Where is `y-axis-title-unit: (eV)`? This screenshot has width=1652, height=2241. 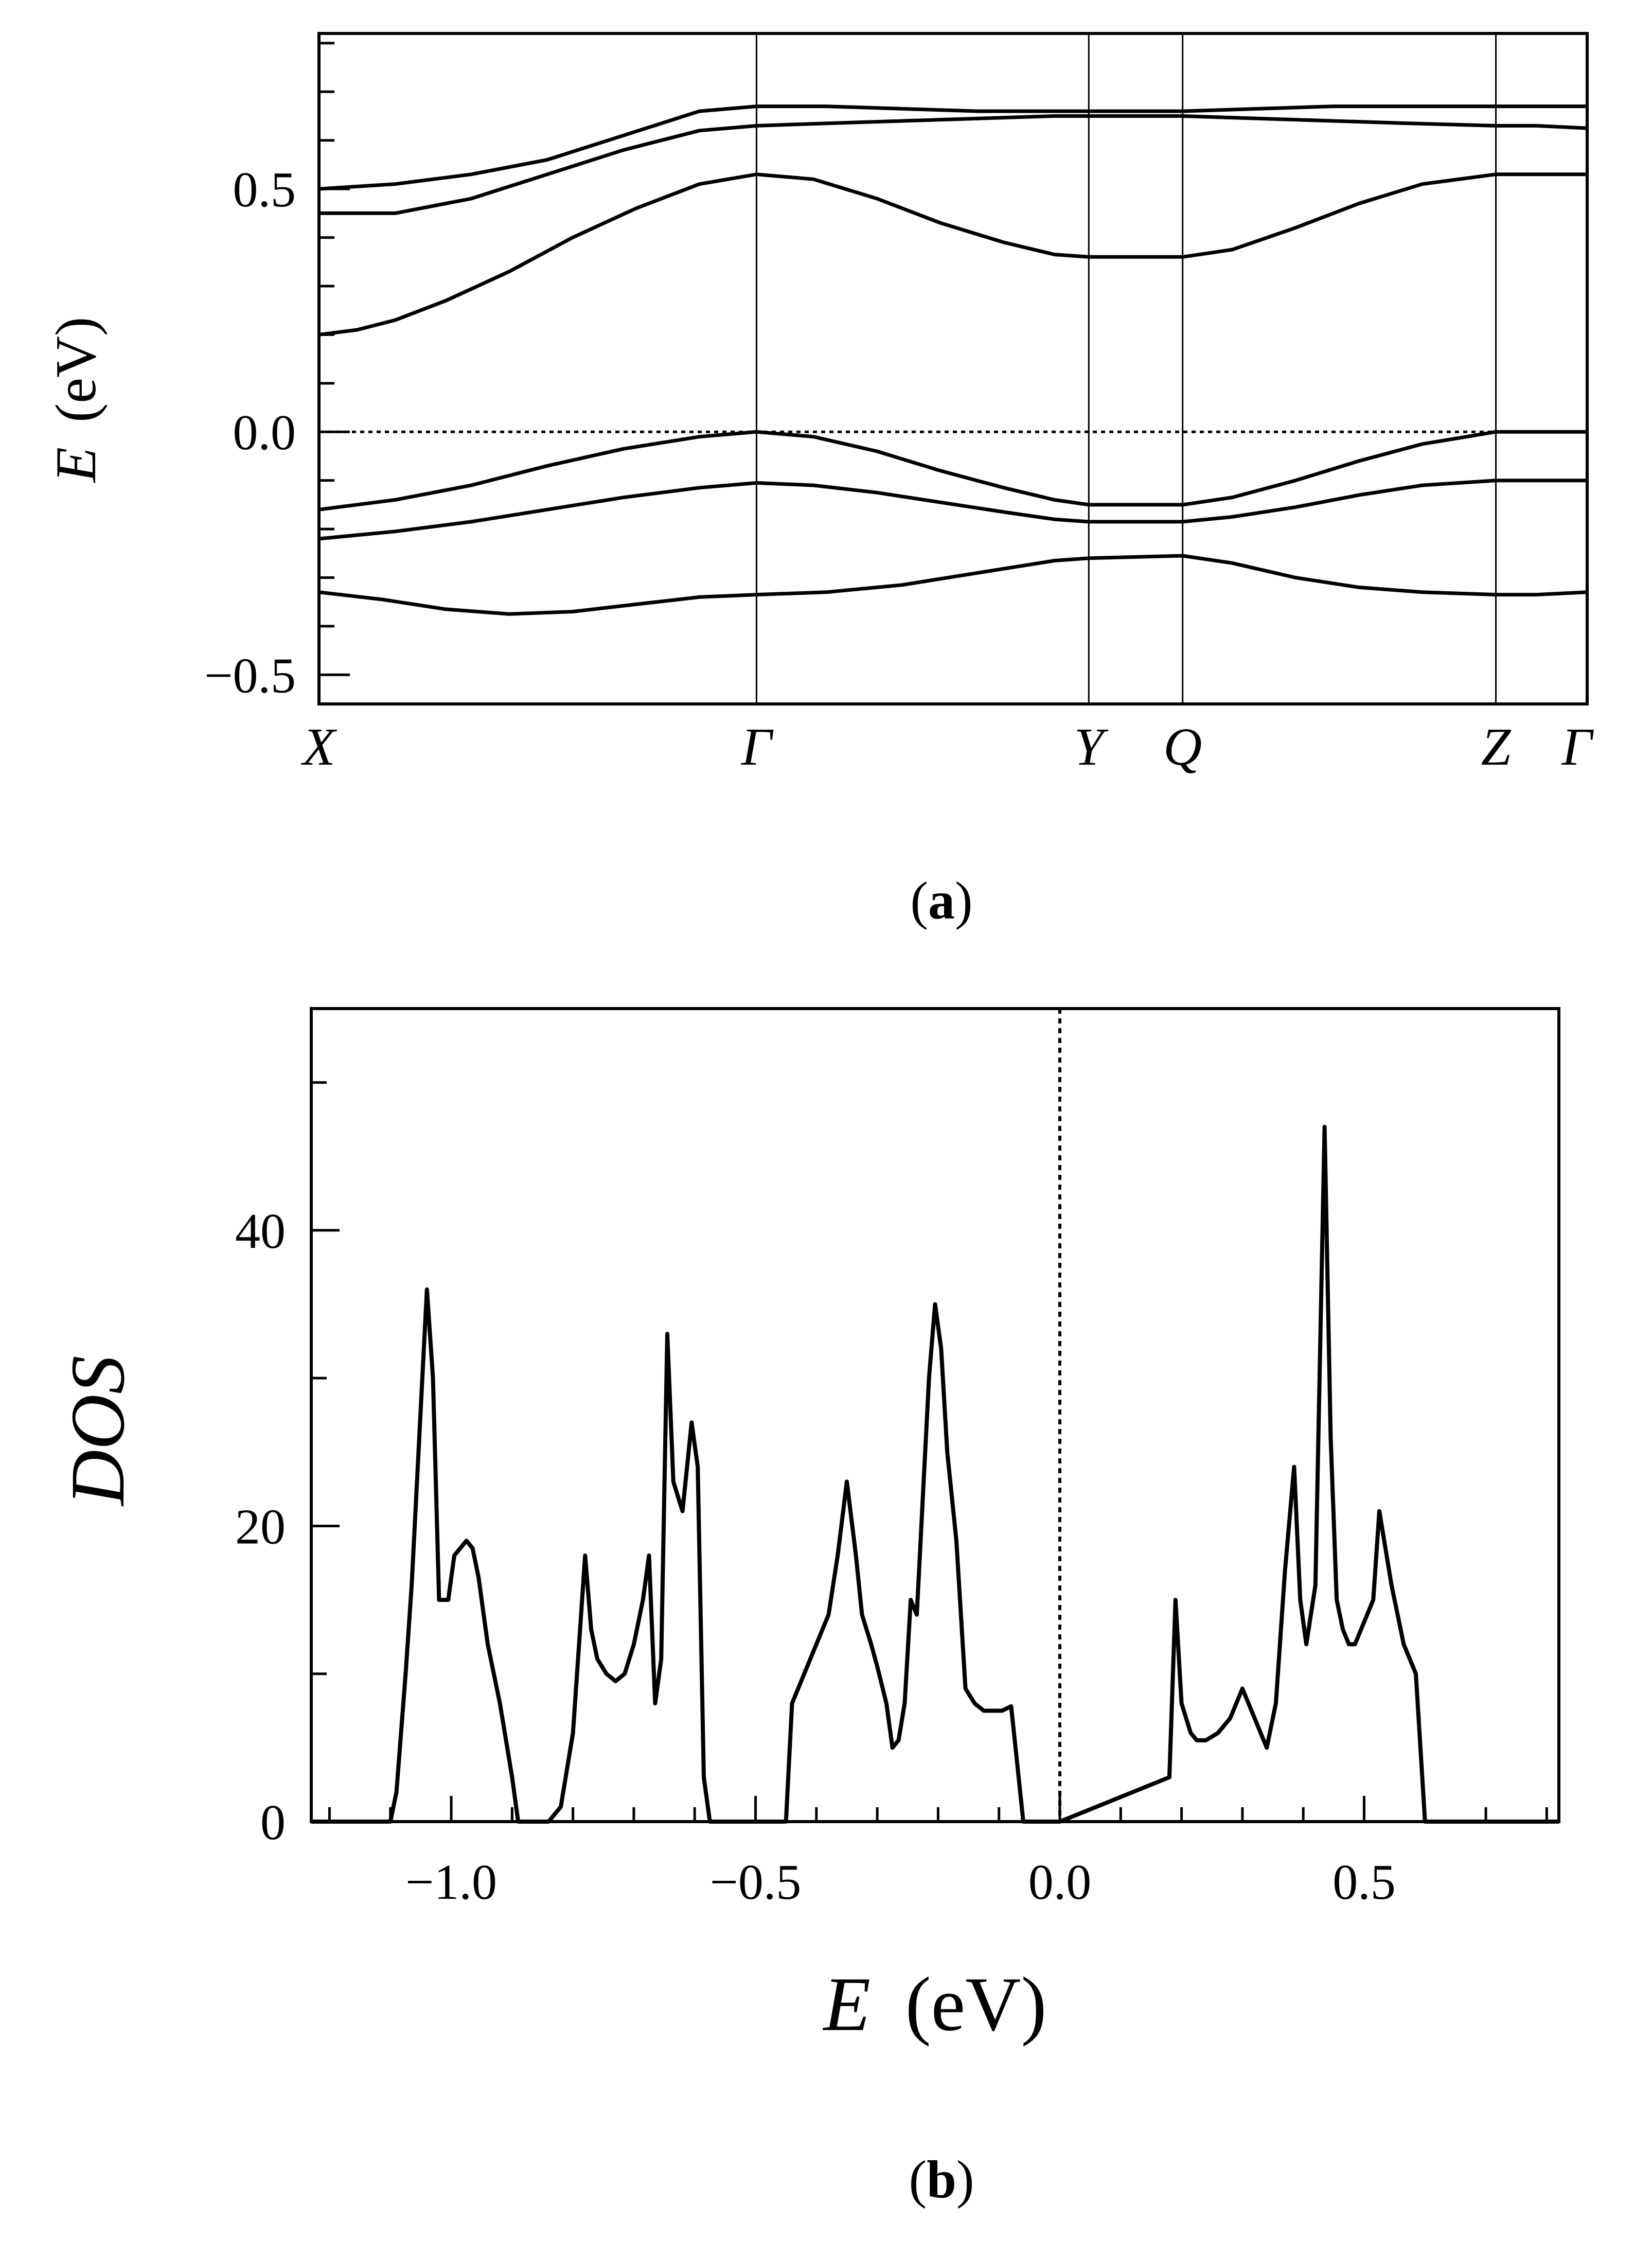
y-axis-title-unit: (eV) is located at coordinates (76, 369).